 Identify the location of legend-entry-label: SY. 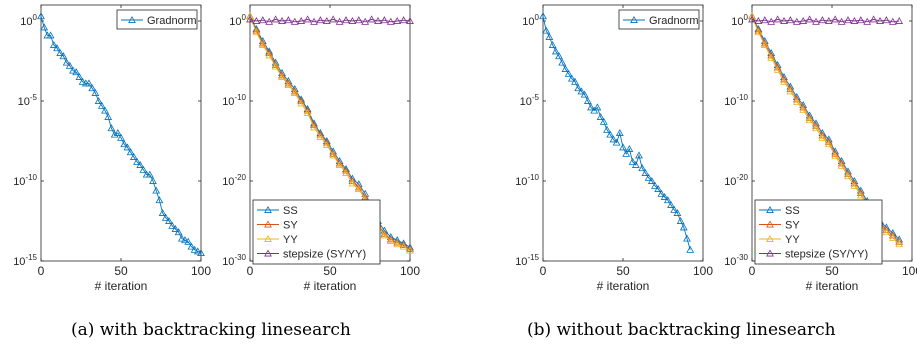
(792, 226).